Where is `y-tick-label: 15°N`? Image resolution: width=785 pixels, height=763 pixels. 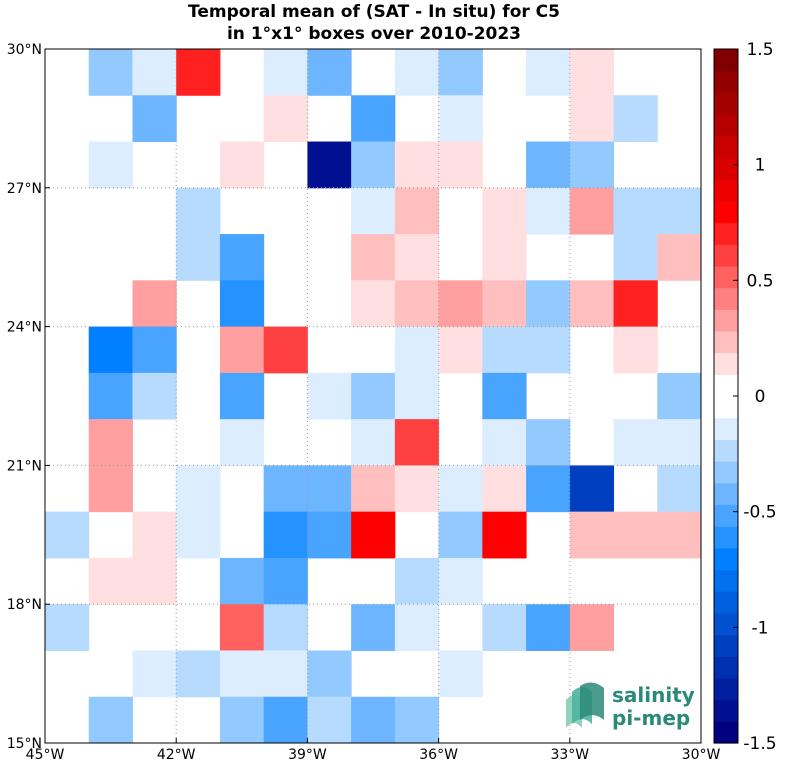
y-tick-label: 15°N is located at coordinates (24, 744).